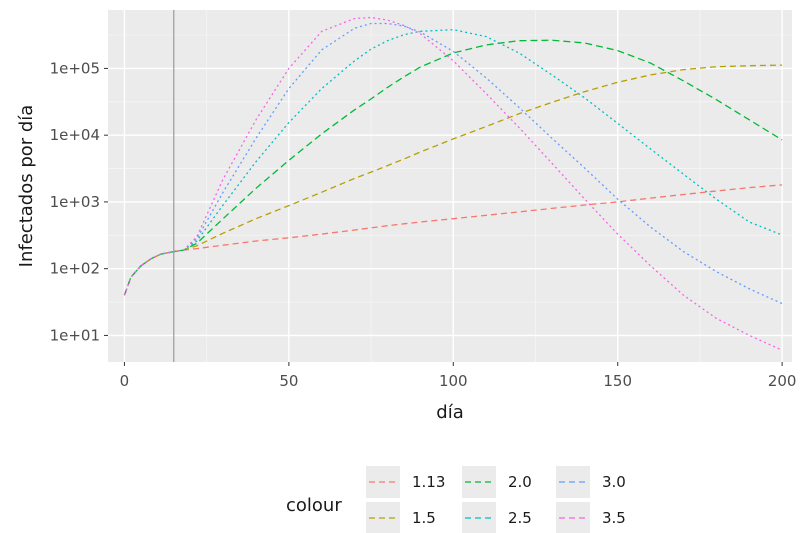 Image resolution: width=800 pixels, height=533 pixels. What do you see at coordinates (428, 482) in the screenshot?
I see `legend-label: 1.13` at bounding box center [428, 482].